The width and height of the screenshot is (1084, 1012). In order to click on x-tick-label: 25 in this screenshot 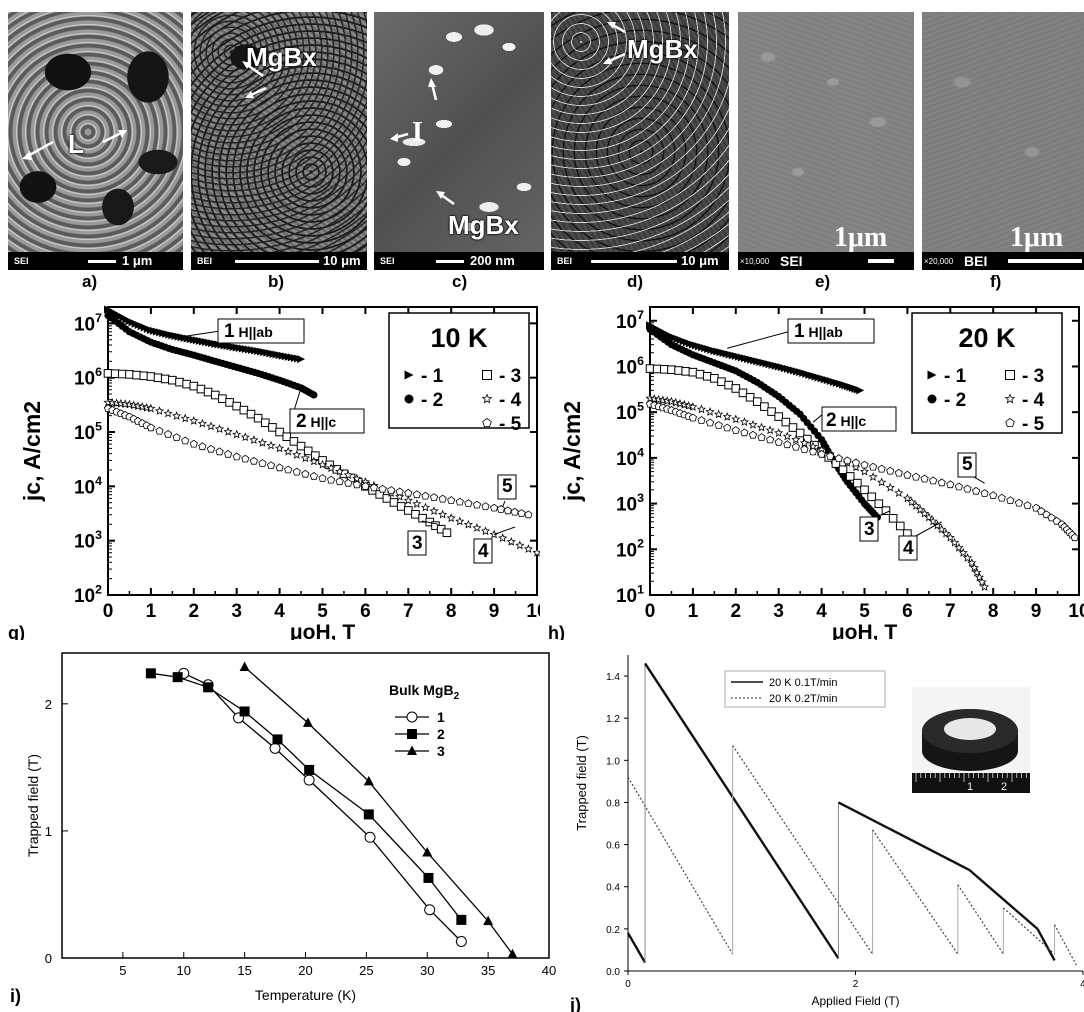, I will do `click(366, 970)`.